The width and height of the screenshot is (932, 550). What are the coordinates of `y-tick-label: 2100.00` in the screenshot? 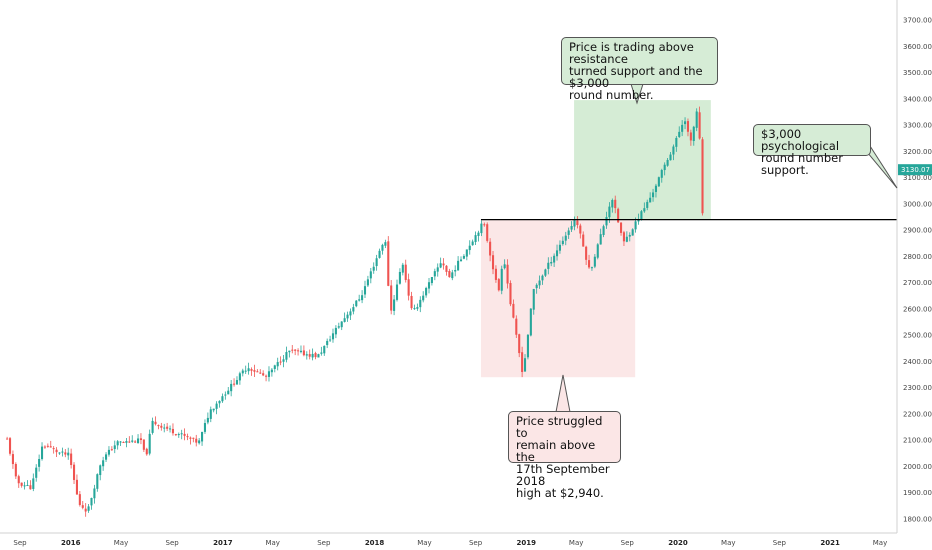 It's located at (917, 441).